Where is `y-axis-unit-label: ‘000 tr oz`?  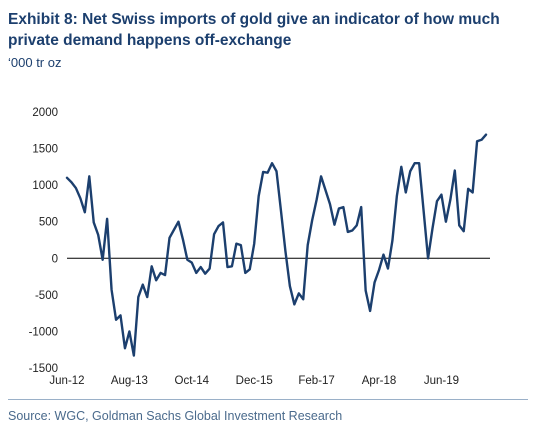
y-axis-unit-label: ‘000 tr oz is located at coordinates (35, 62).